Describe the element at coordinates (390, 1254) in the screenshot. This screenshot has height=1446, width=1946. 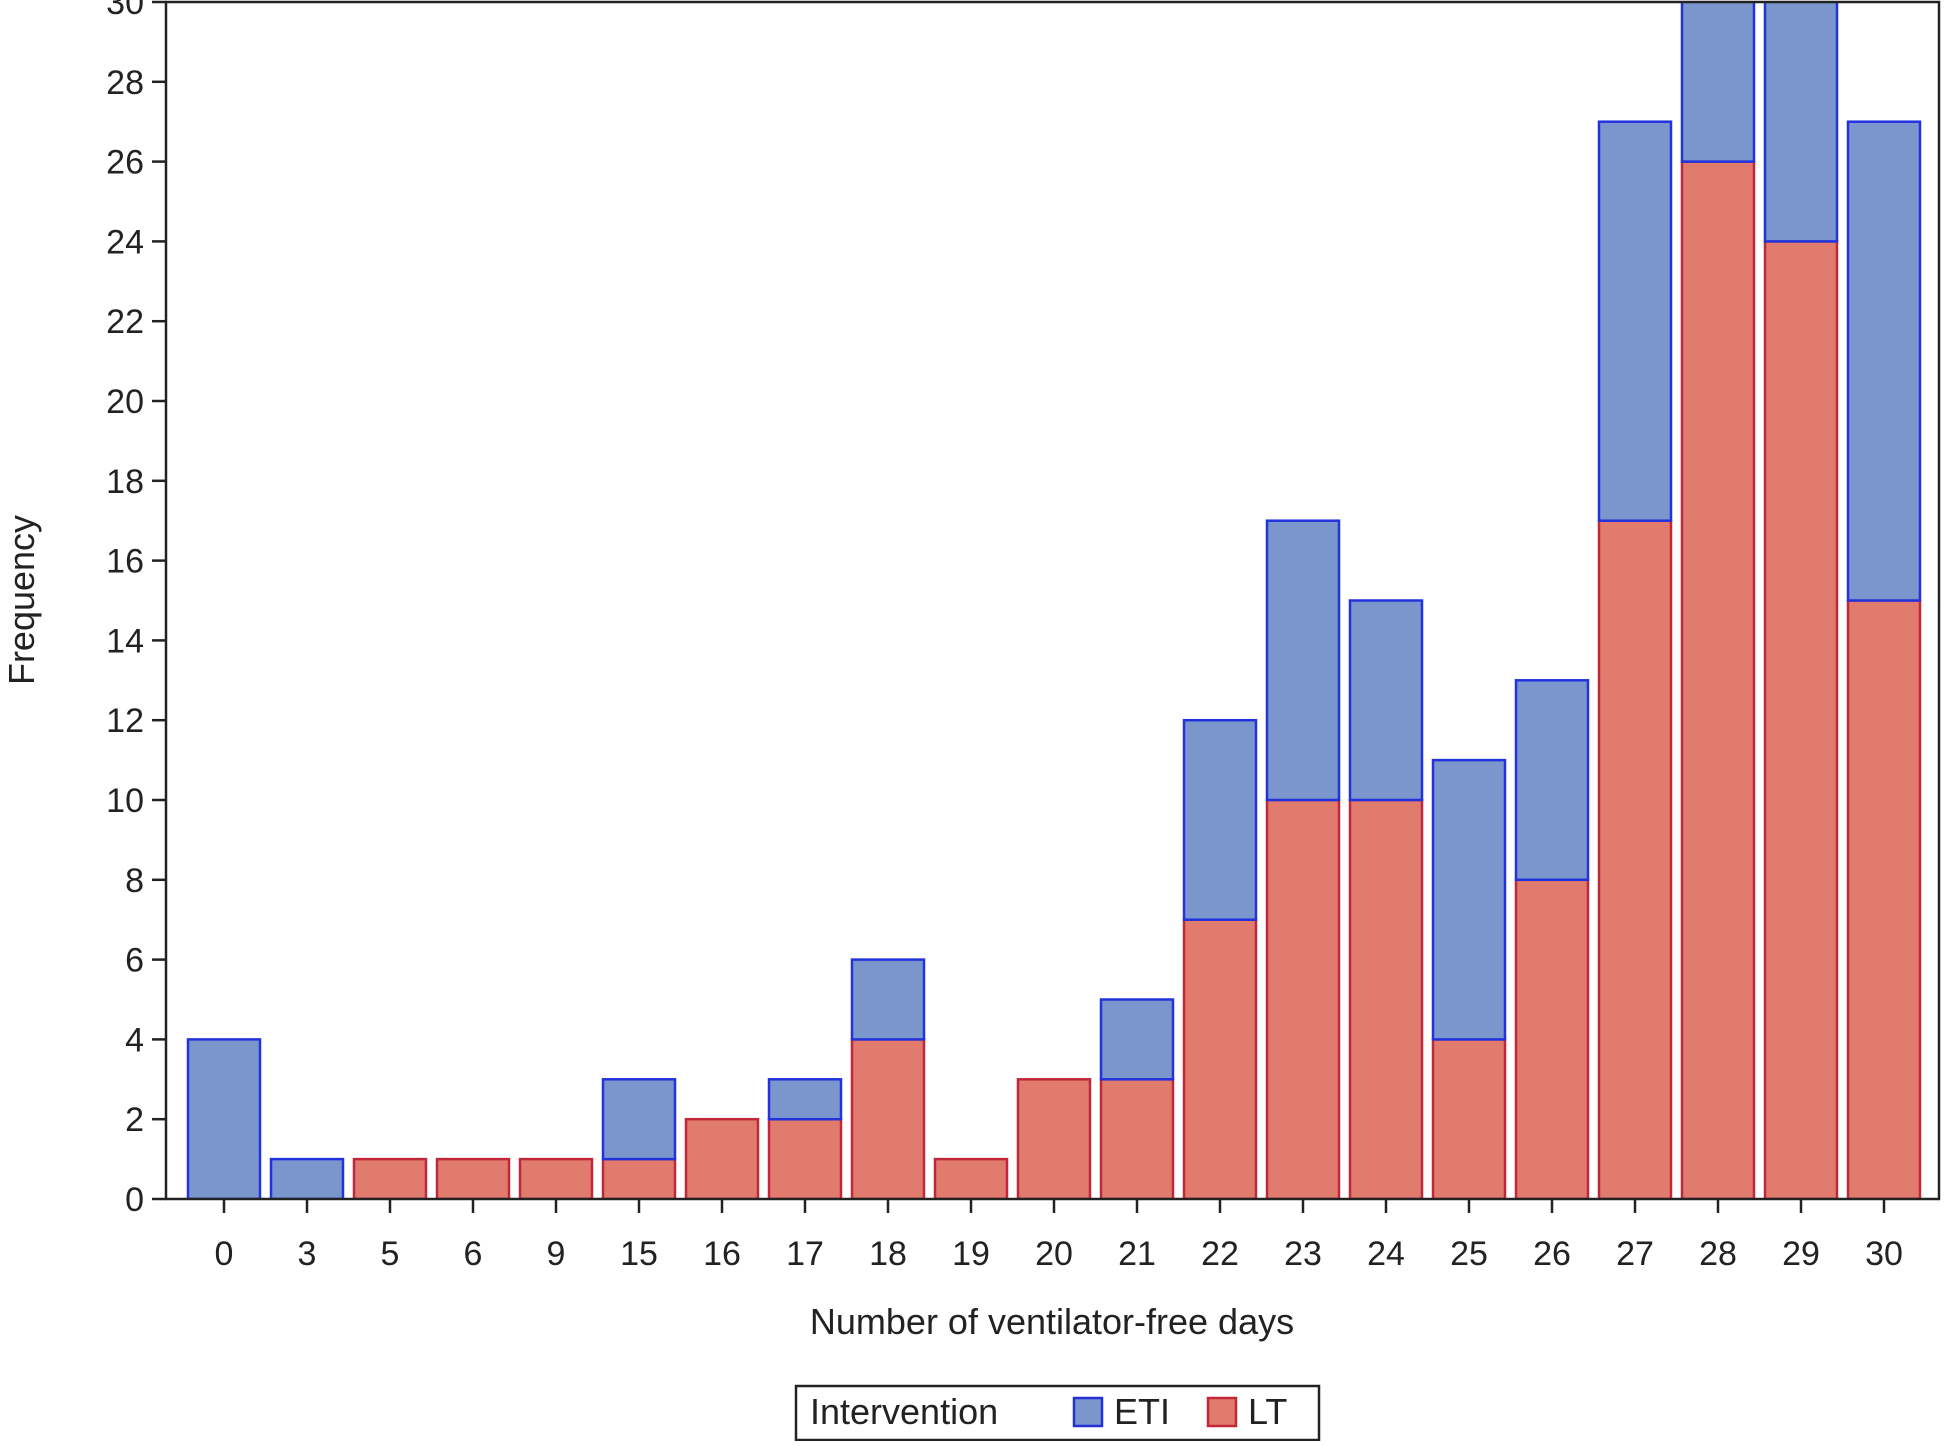
I see `x-tick-label: 5` at that location.